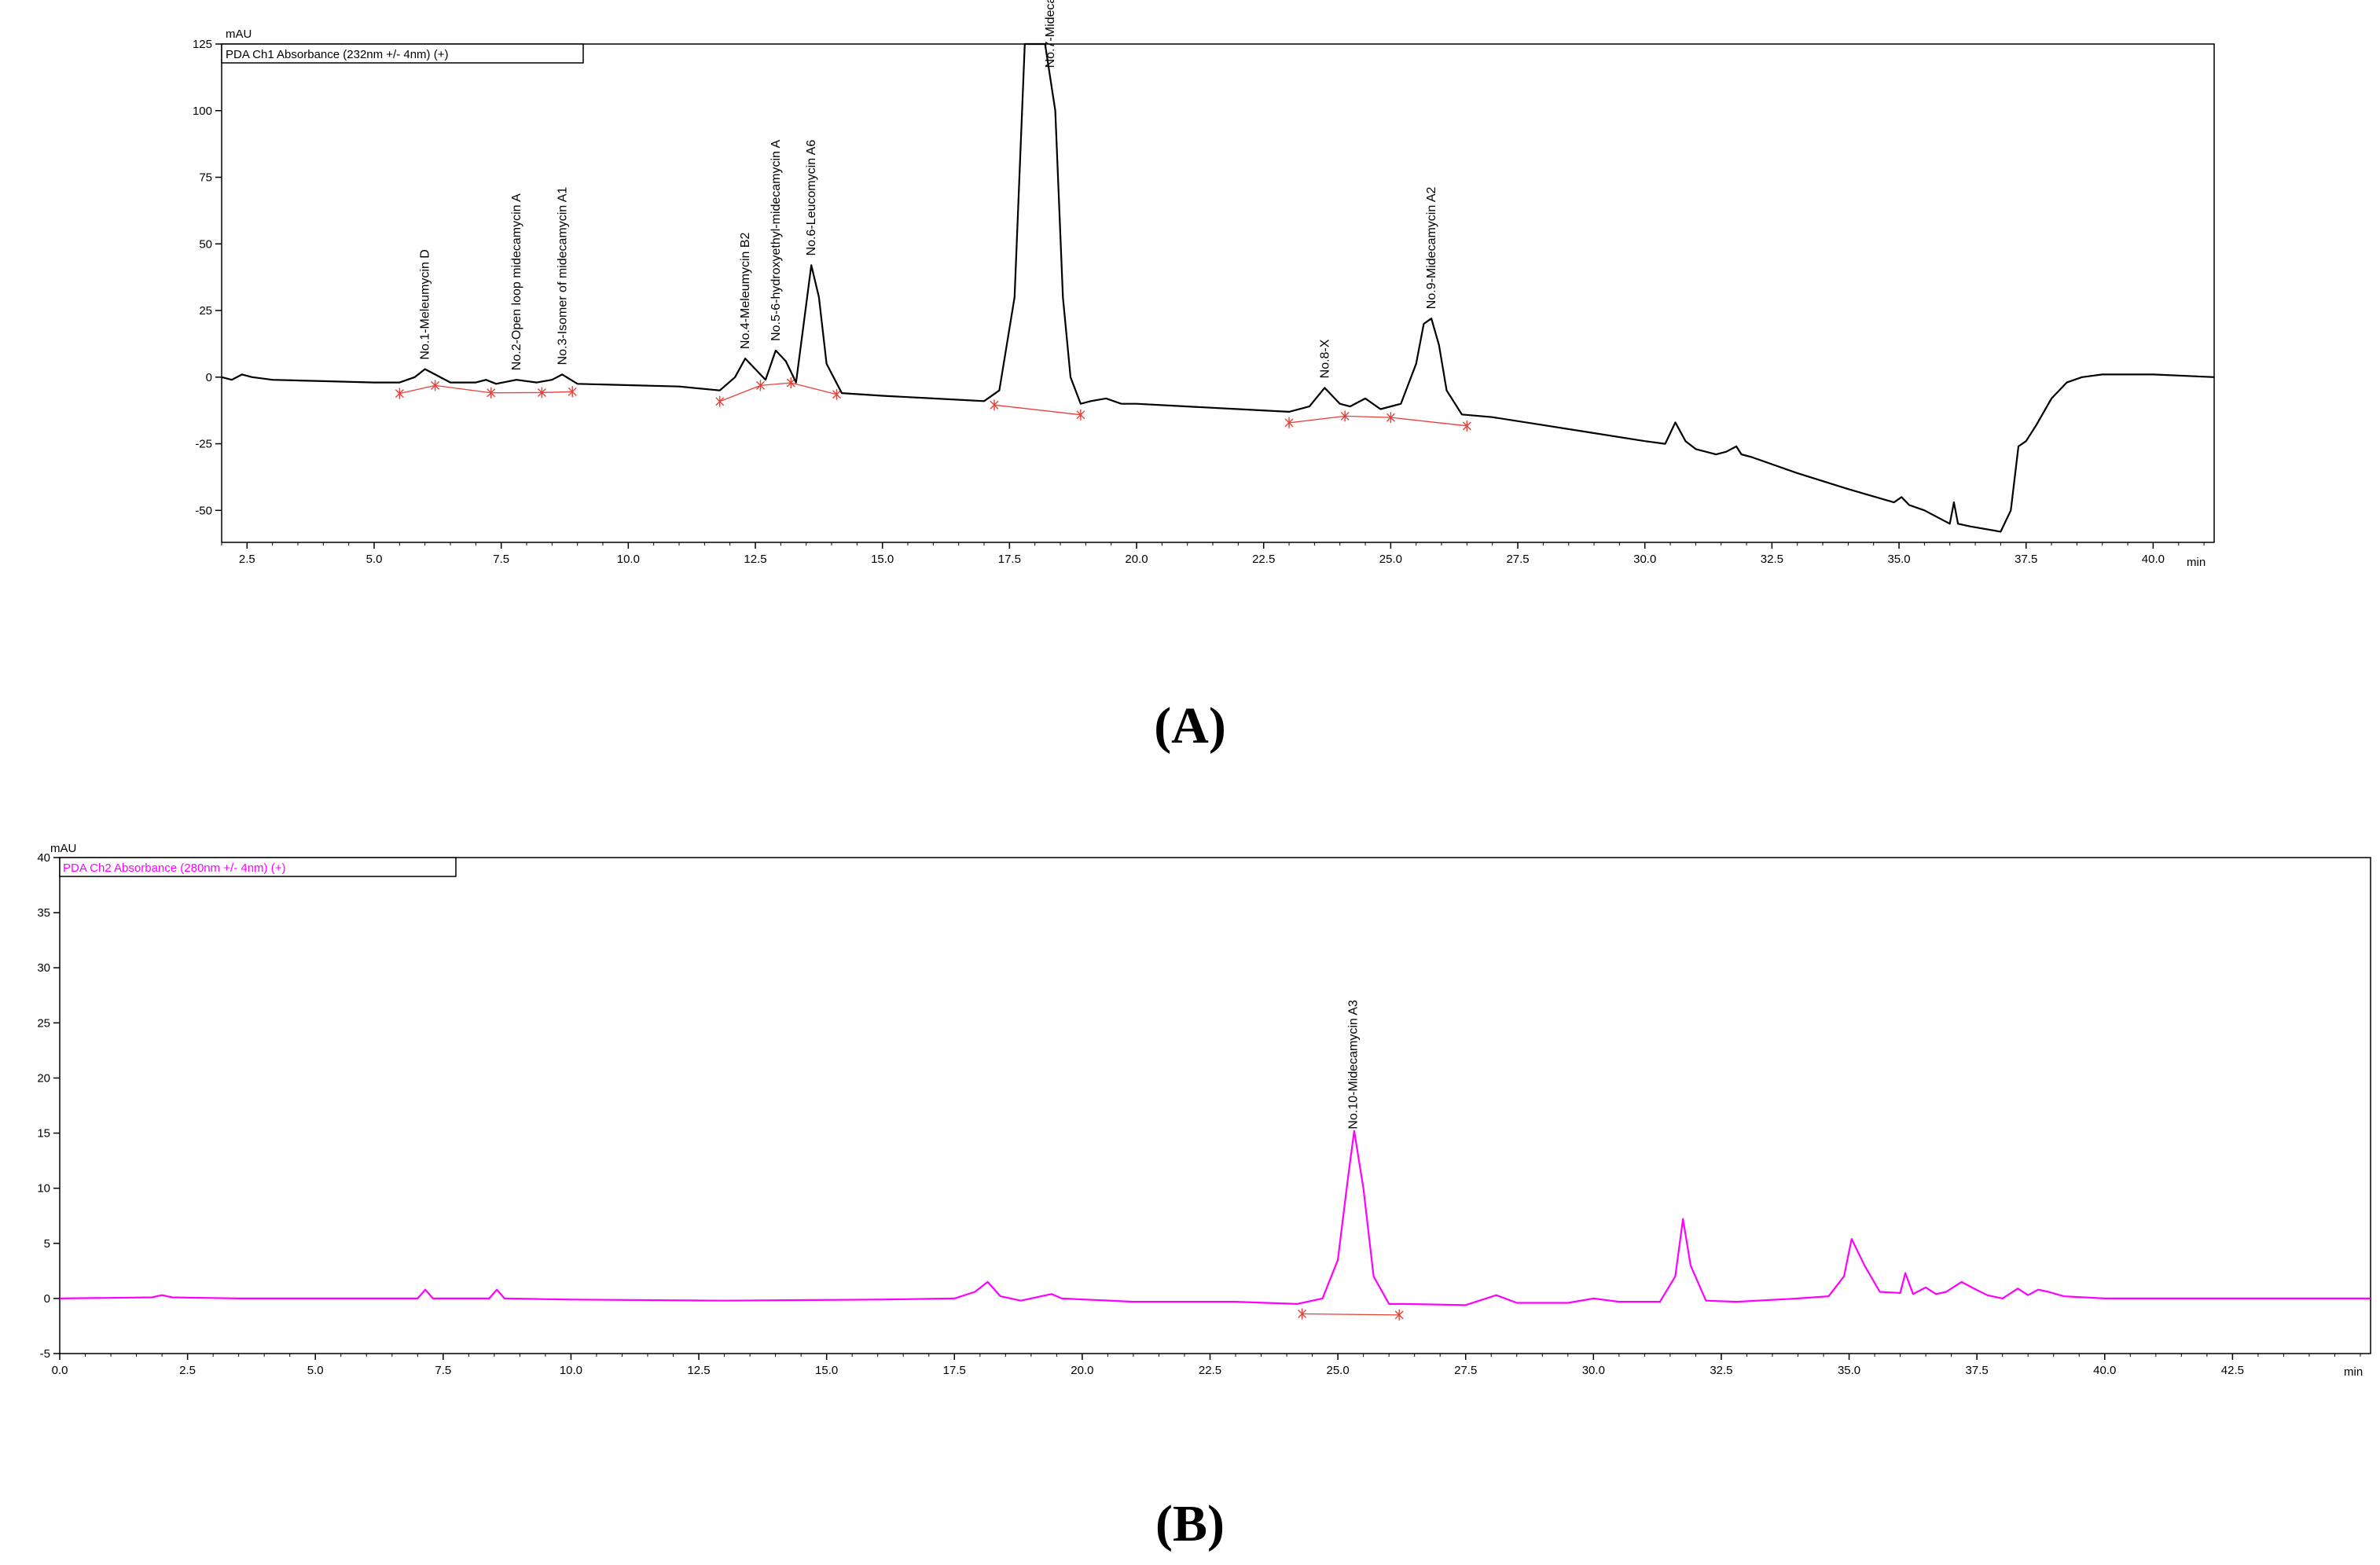 The width and height of the screenshot is (2380, 1565). I want to click on y-tick-label-a: 100, so click(202, 112).